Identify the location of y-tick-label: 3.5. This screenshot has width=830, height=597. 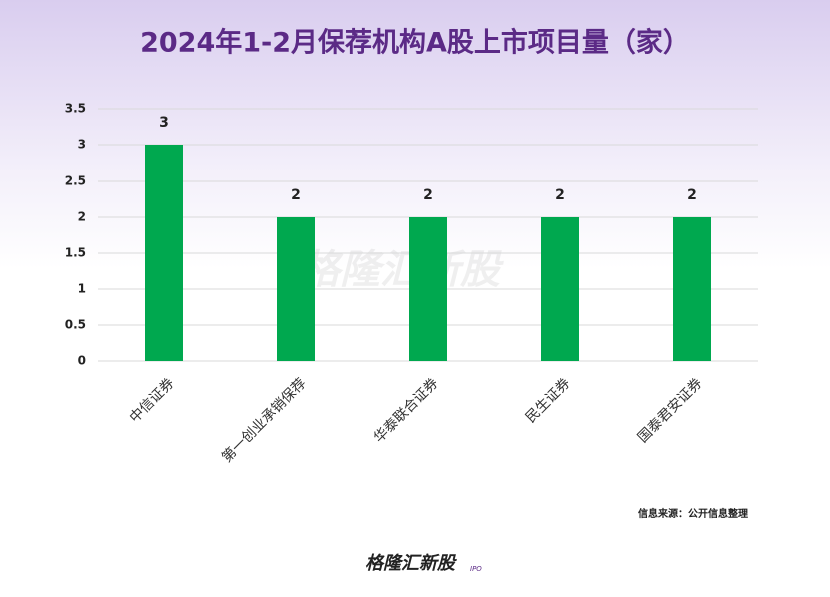
(75, 109).